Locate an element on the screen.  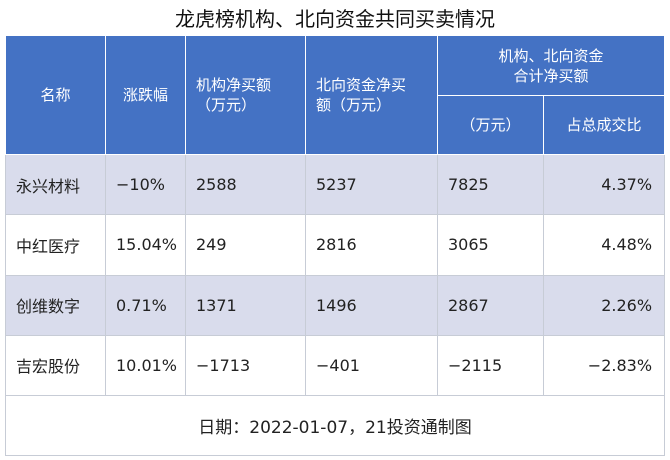
table-row: 永兴材料 −10% 2588 5237 7825 4.37% is located at coordinates (335, 185).